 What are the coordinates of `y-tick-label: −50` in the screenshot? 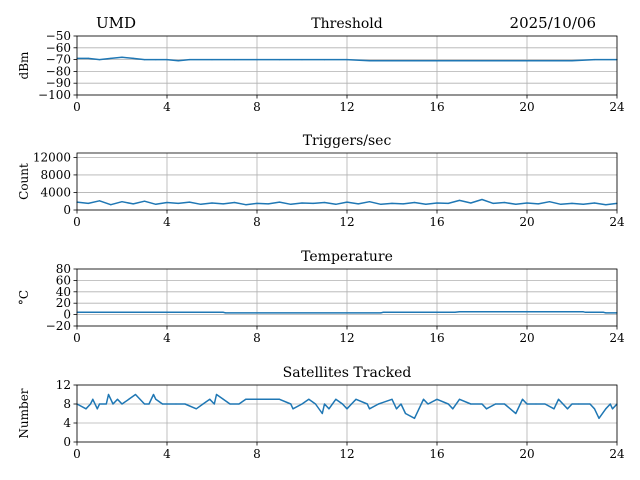 It's located at (58, 36).